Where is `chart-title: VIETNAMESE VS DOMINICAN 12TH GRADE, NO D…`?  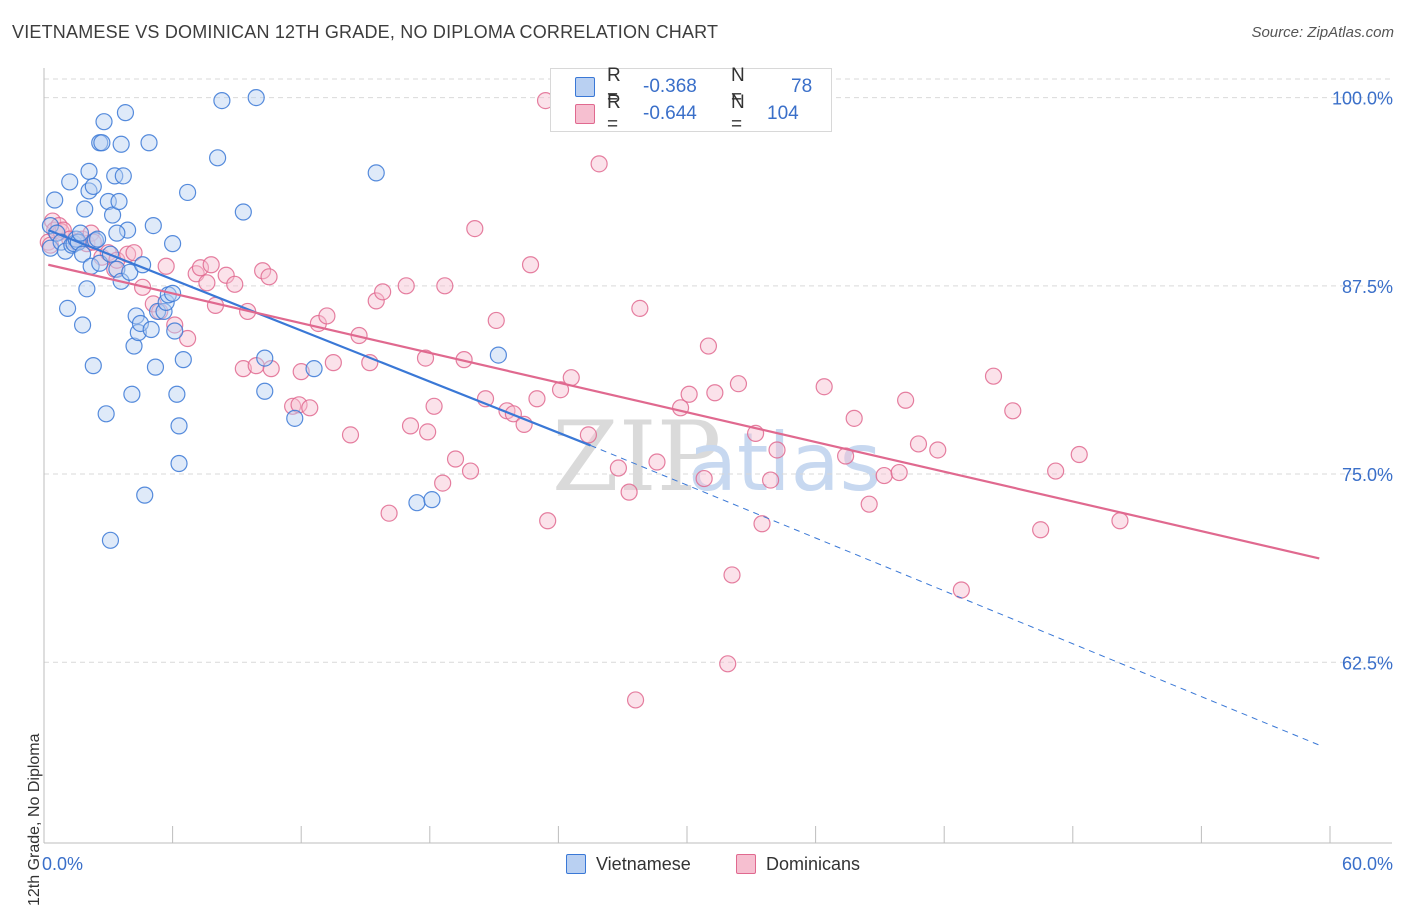 chart-title: VIETNAMESE VS DOMINICAN 12TH GRADE, NO D… is located at coordinates (365, 32).